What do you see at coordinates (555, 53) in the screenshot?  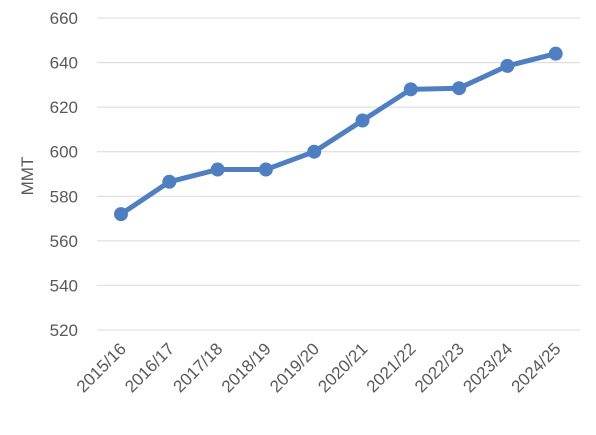 I see `data-point-2024/25` at bounding box center [555, 53].